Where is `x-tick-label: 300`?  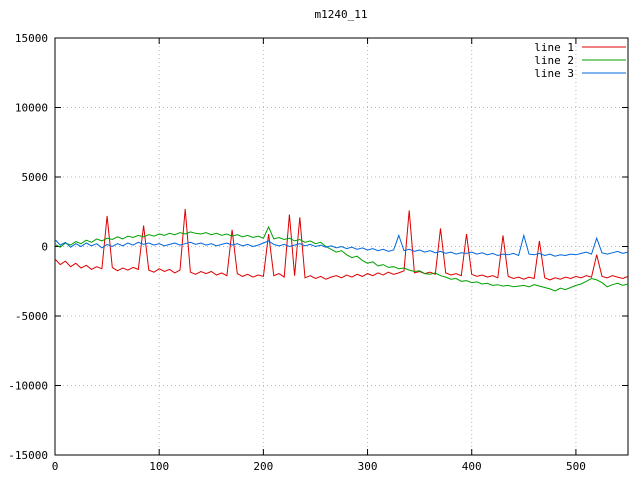 x-tick-label: 300 is located at coordinates (368, 466).